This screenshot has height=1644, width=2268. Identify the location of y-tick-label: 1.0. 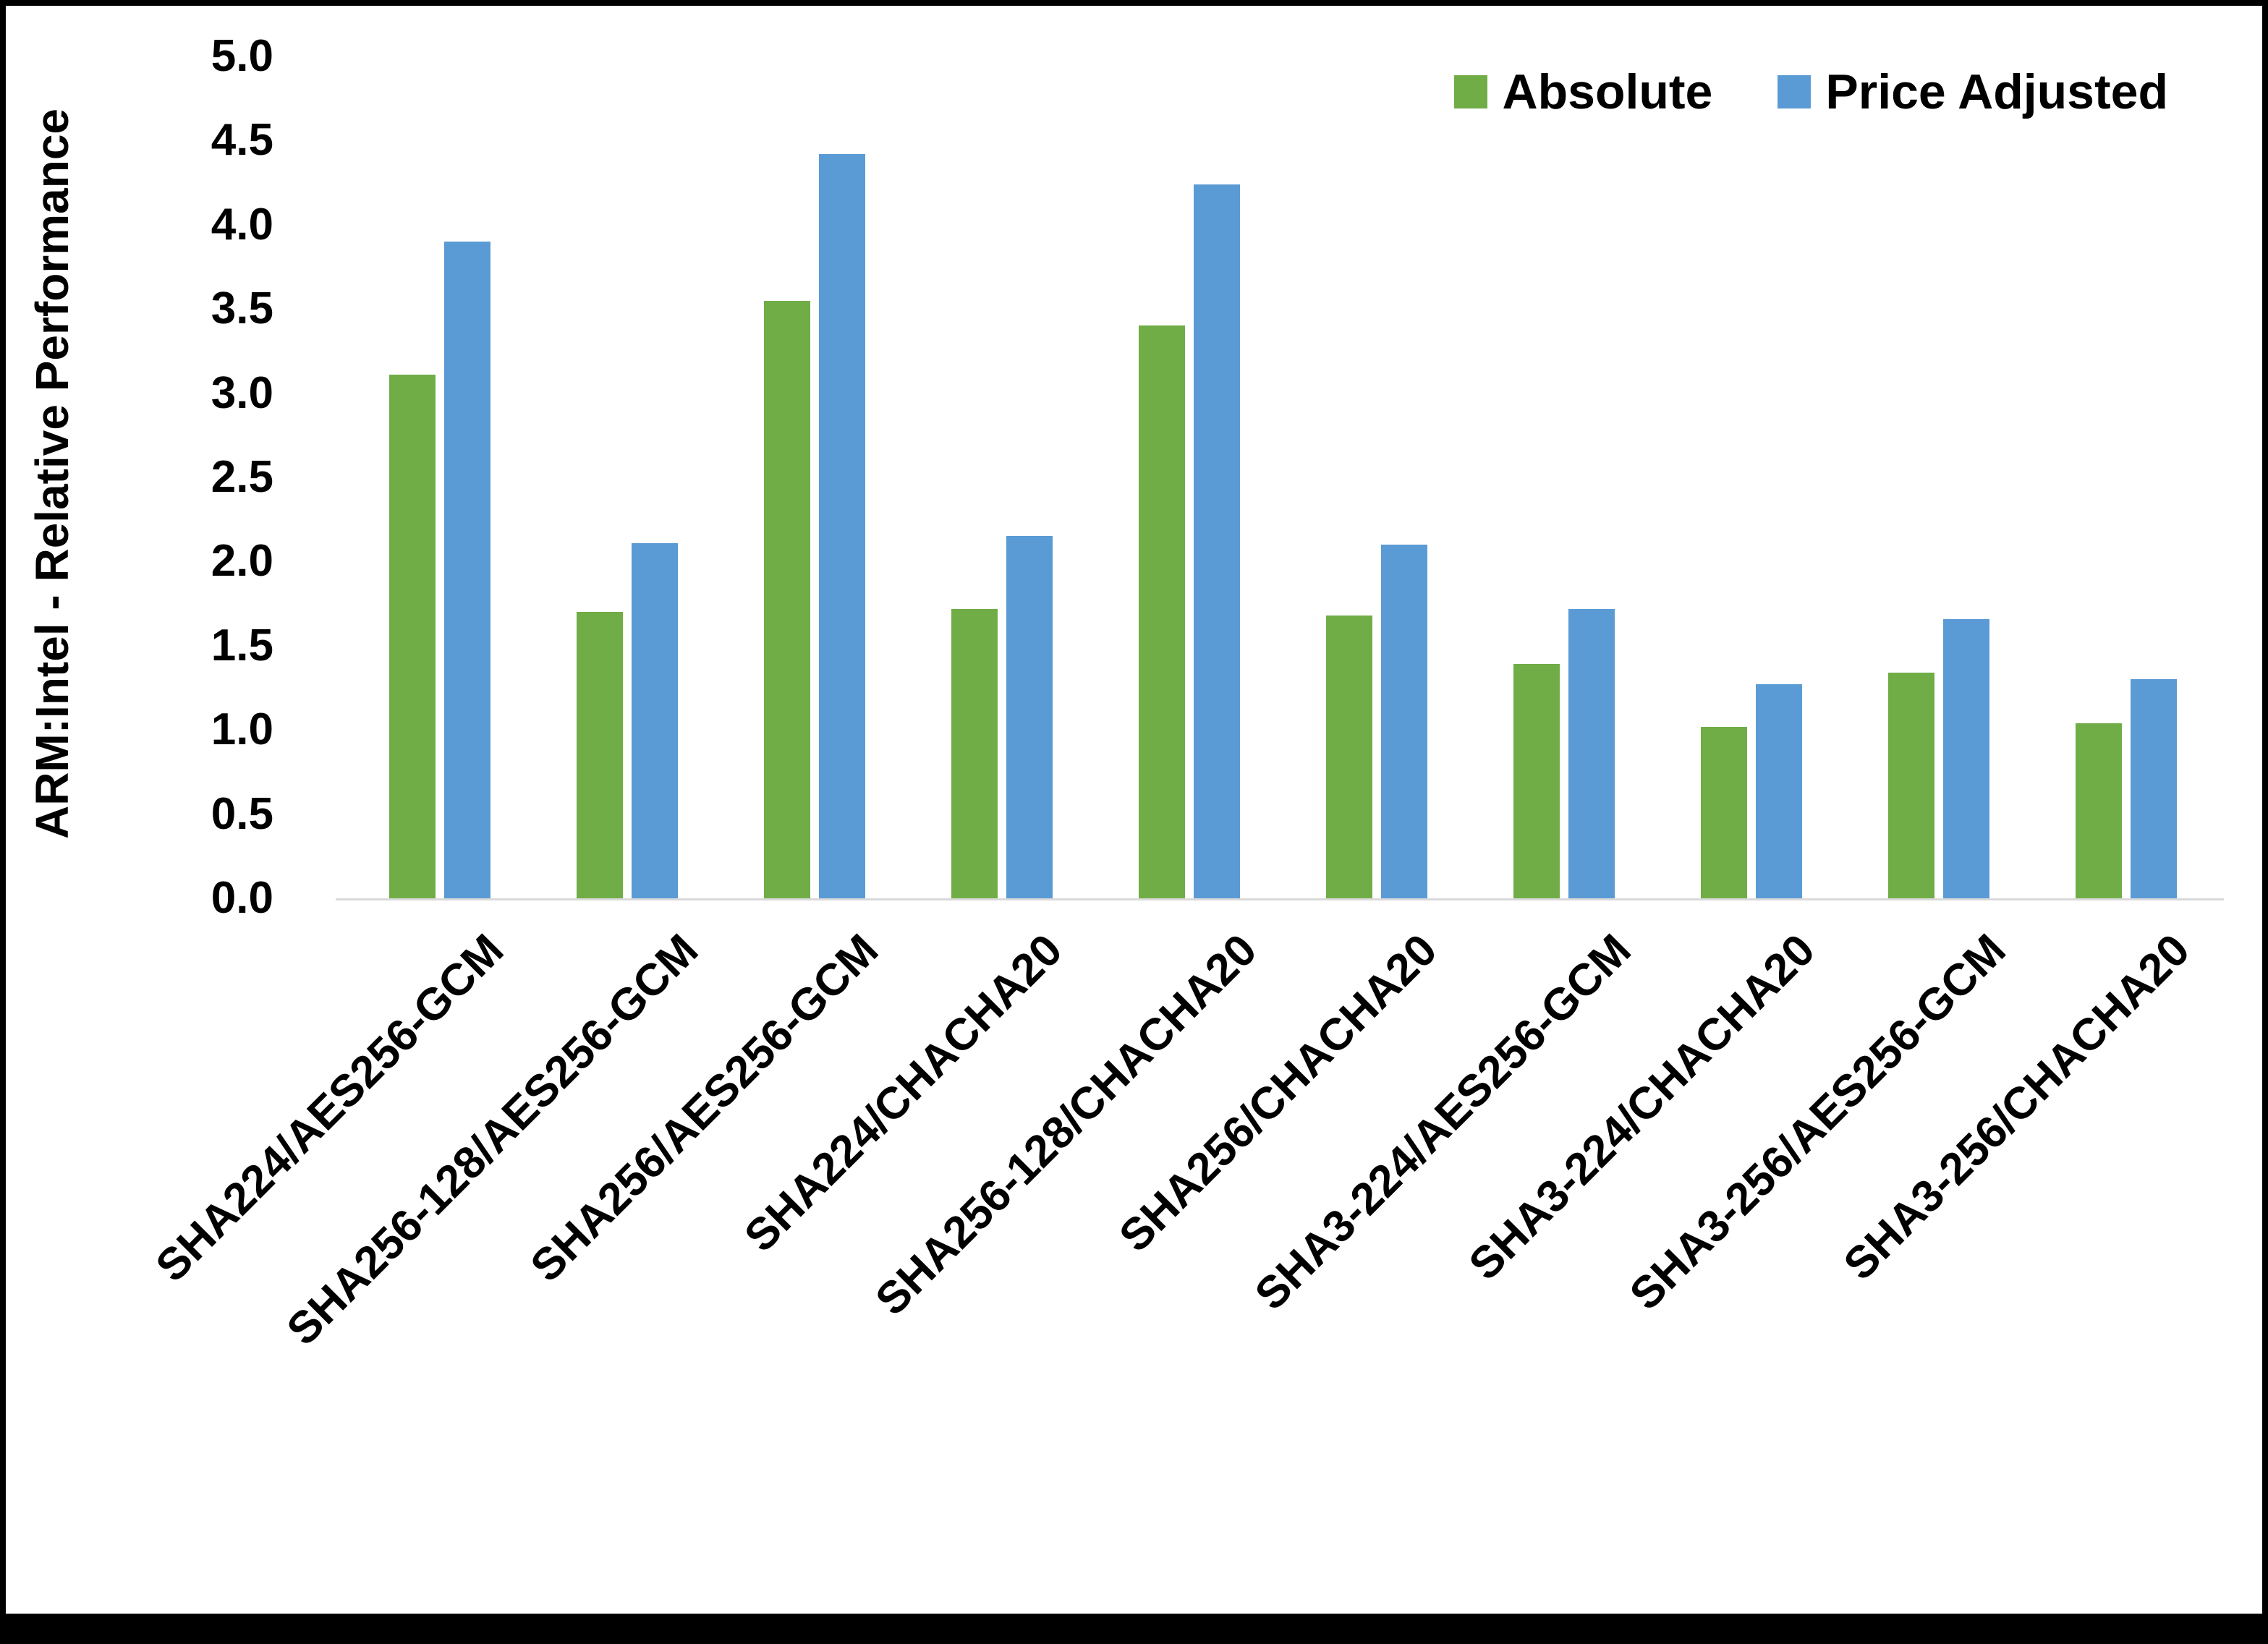
(242, 729).